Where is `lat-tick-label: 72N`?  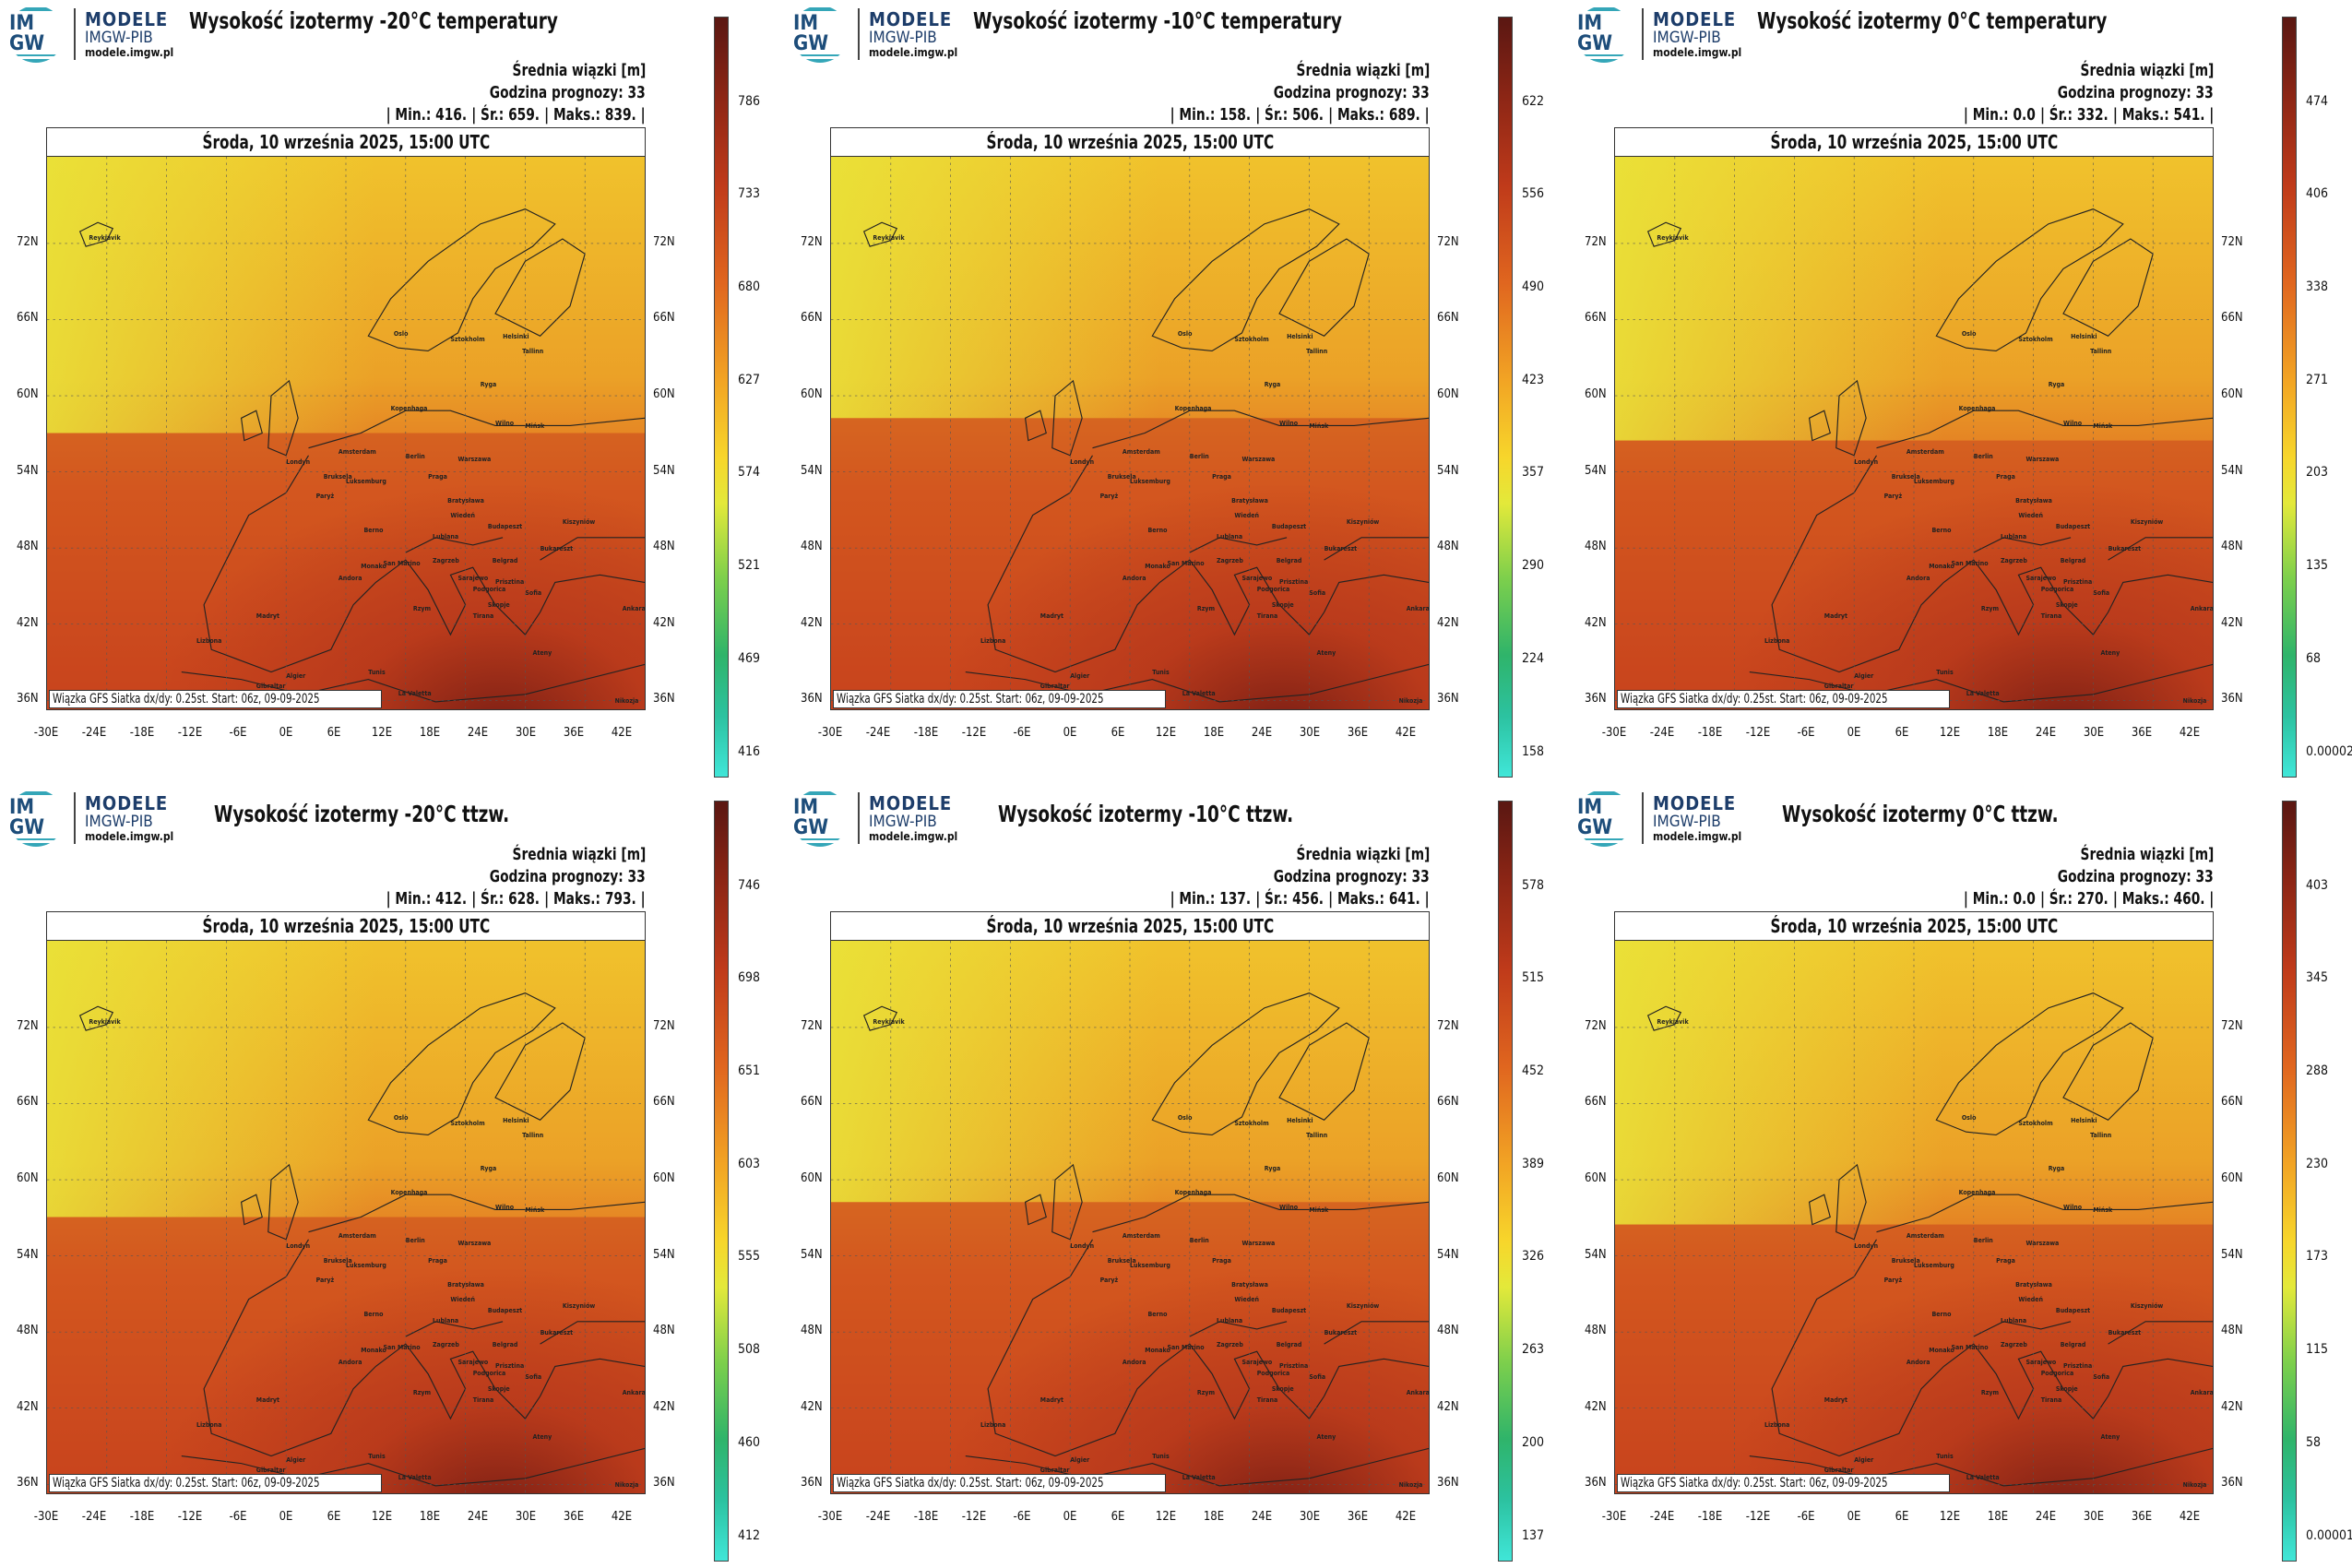 lat-tick-label: 72N is located at coordinates (2232, 1025).